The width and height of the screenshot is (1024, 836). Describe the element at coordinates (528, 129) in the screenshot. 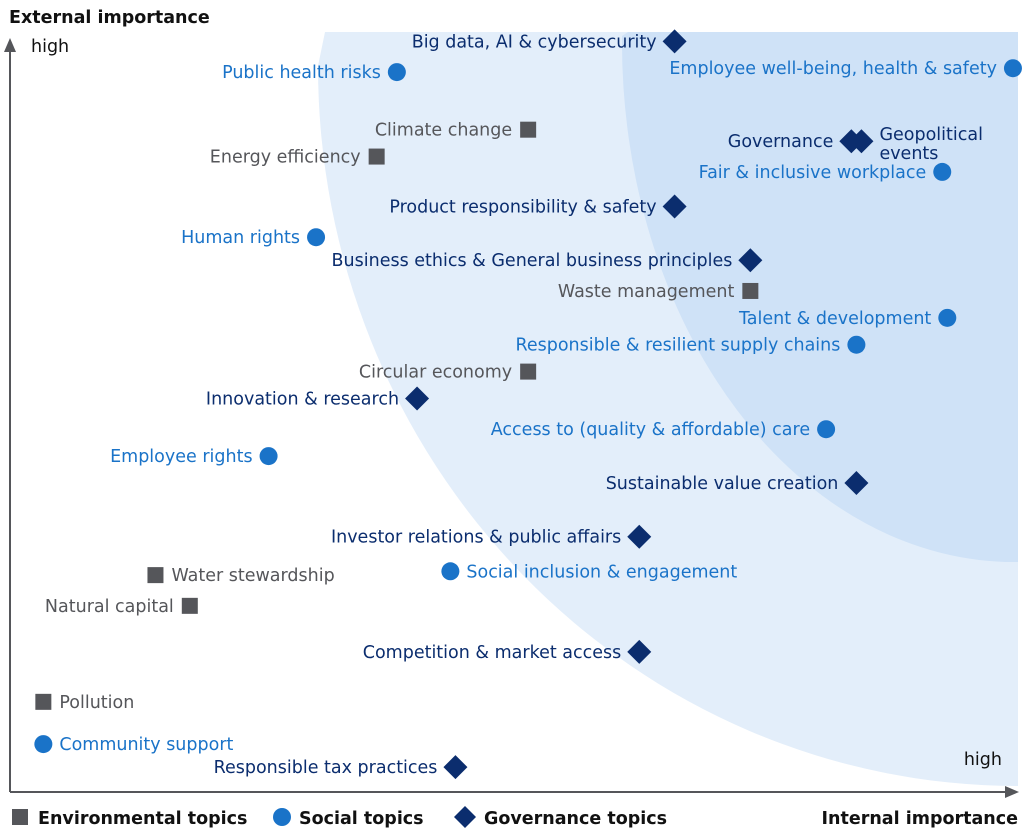

I see `point-marker-climate-change` at that location.